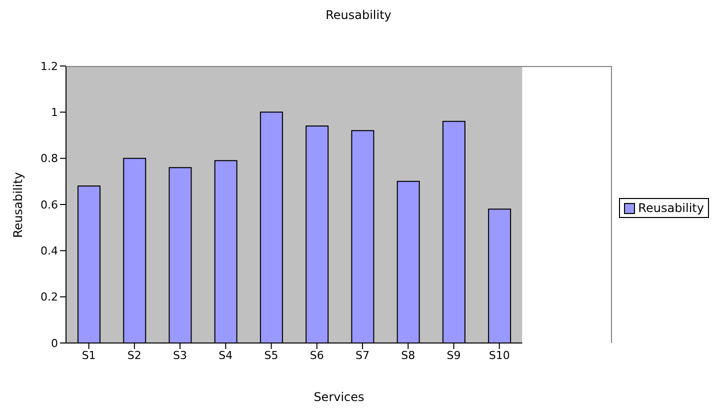 The height and width of the screenshot is (410, 717). What do you see at coordinates (49, 251) in the screenshot?
I see `y-tick-label: 0.4` at bounding box center [49, 251].